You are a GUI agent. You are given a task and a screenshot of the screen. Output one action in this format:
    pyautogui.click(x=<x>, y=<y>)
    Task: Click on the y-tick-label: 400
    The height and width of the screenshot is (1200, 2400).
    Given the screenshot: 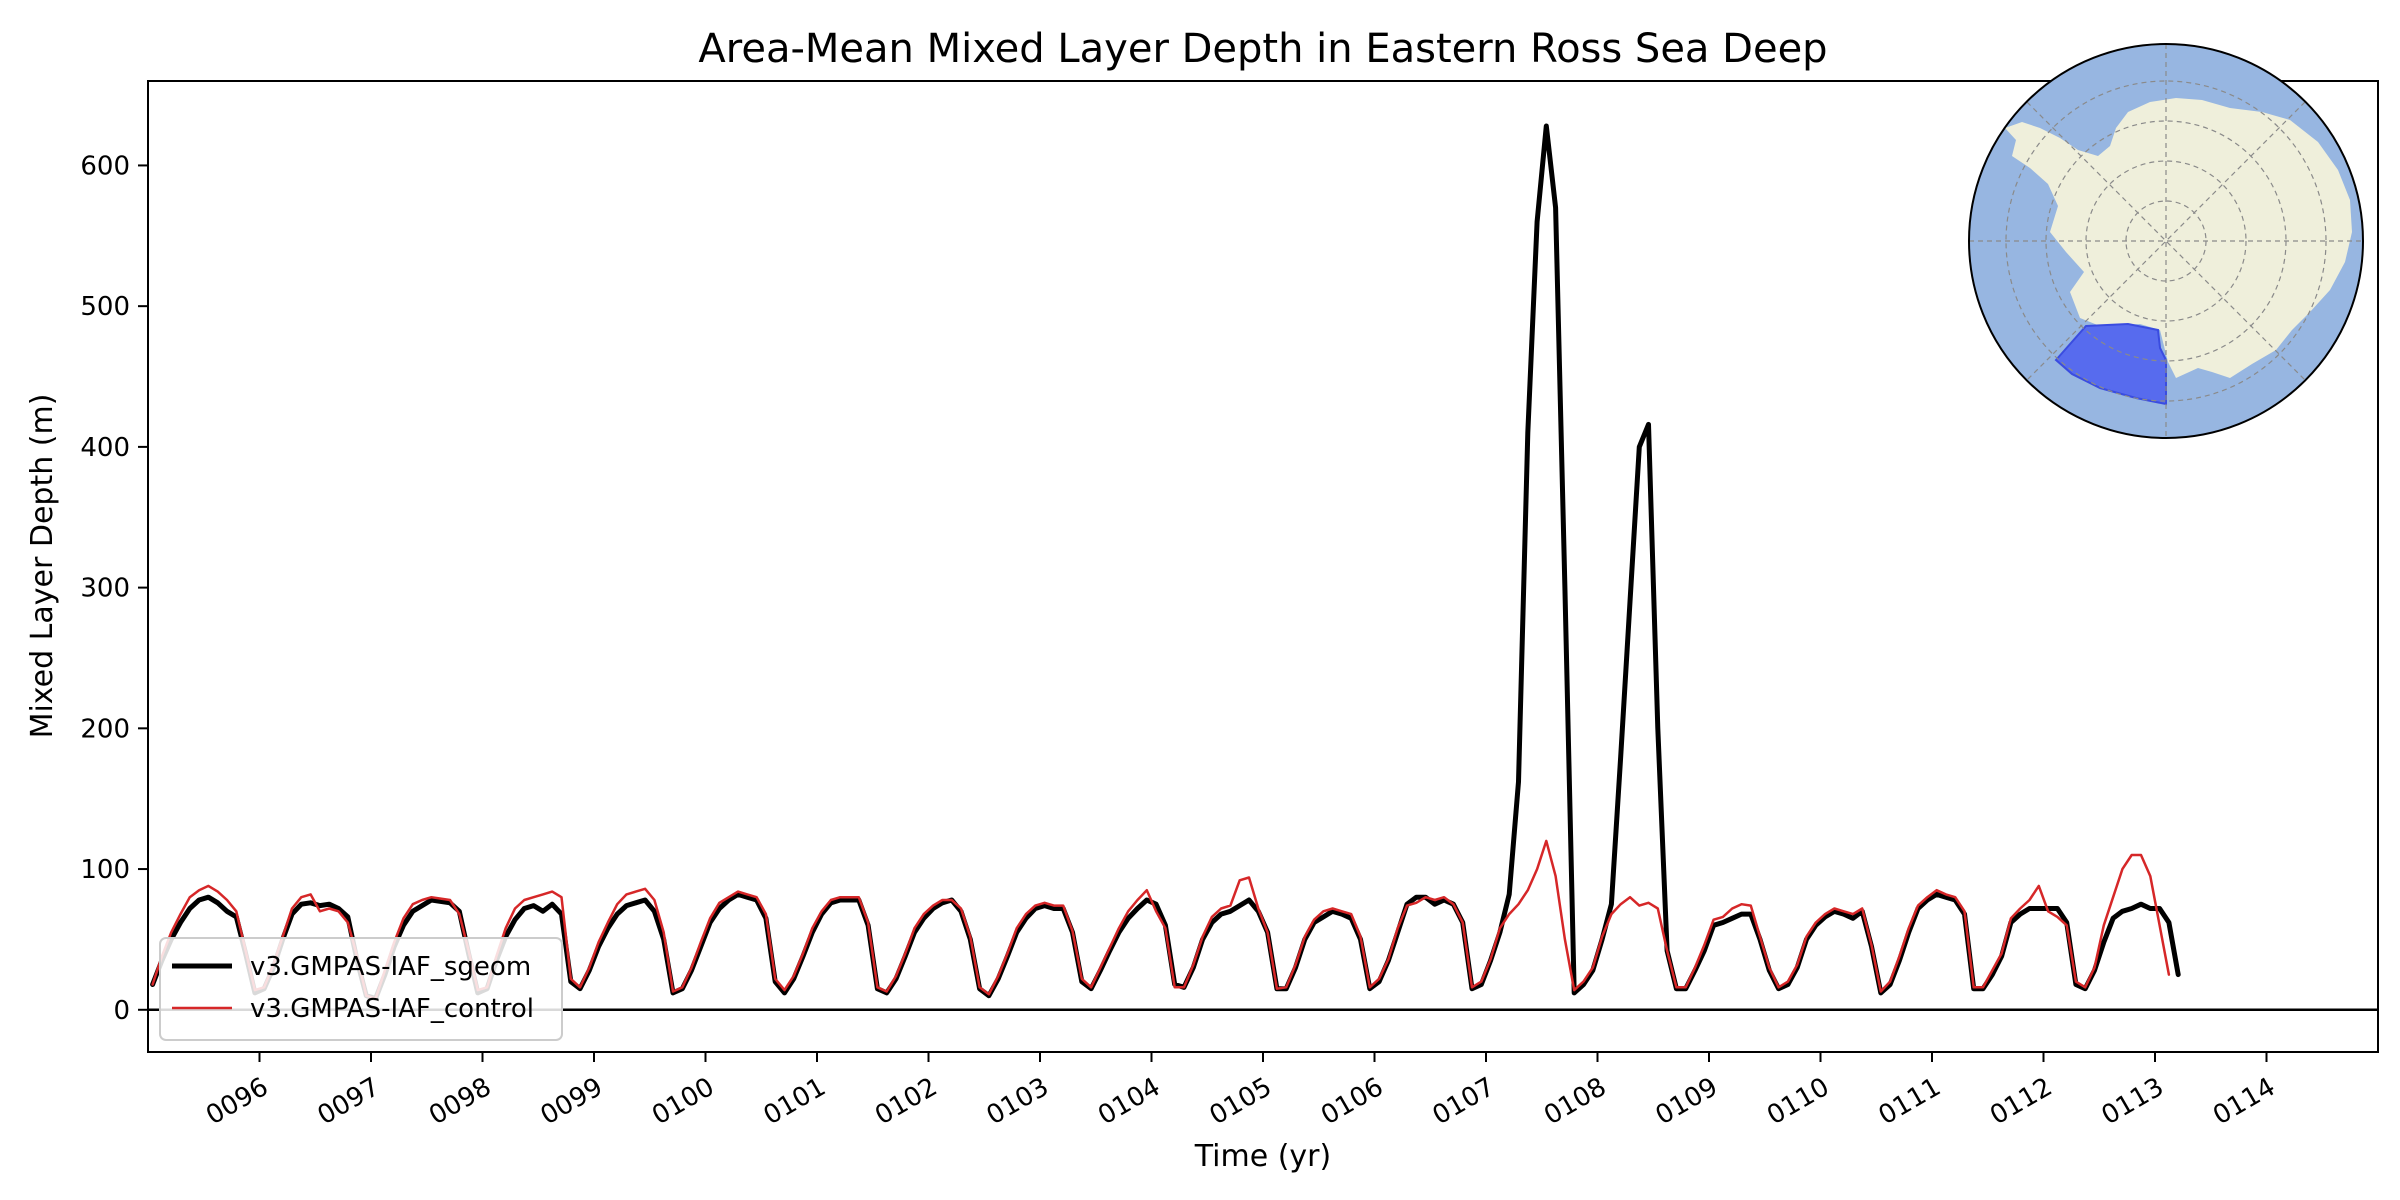 What is the action you would take?
    pyautogui.click(x=105, y=448)
    